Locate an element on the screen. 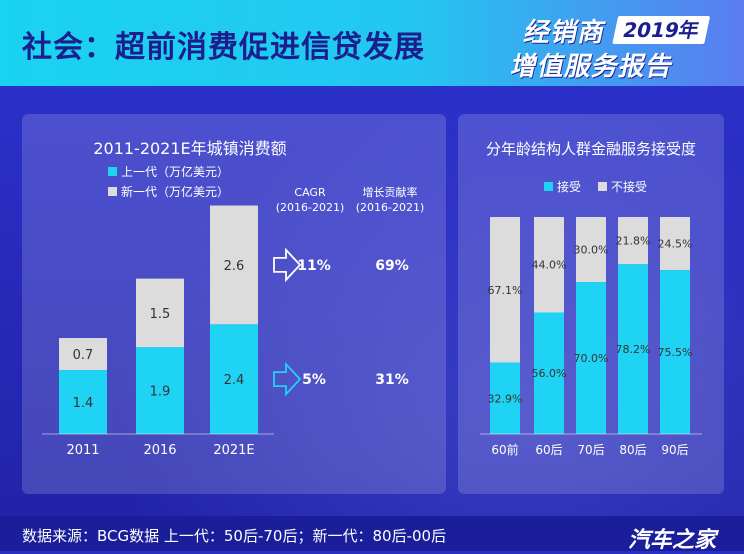  page-title: 社会：超前消费促进信贷发展 is located at coordinates (223, 47).